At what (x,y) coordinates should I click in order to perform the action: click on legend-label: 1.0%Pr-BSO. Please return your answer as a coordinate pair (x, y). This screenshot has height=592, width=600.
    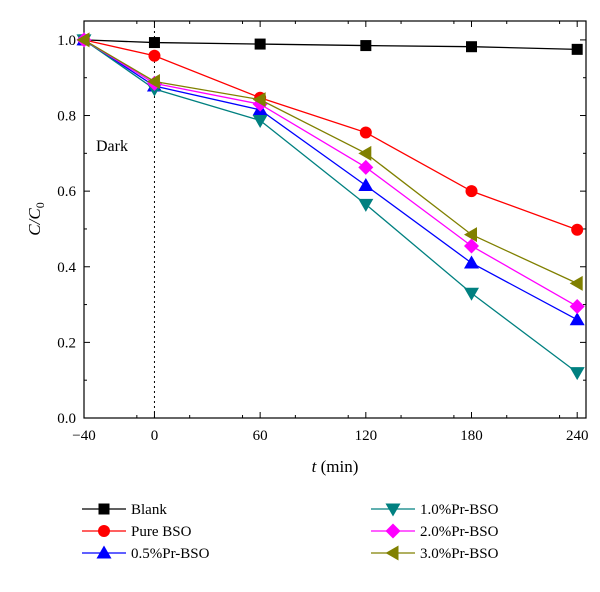
    Looking at the image, I should click on (459, 510).